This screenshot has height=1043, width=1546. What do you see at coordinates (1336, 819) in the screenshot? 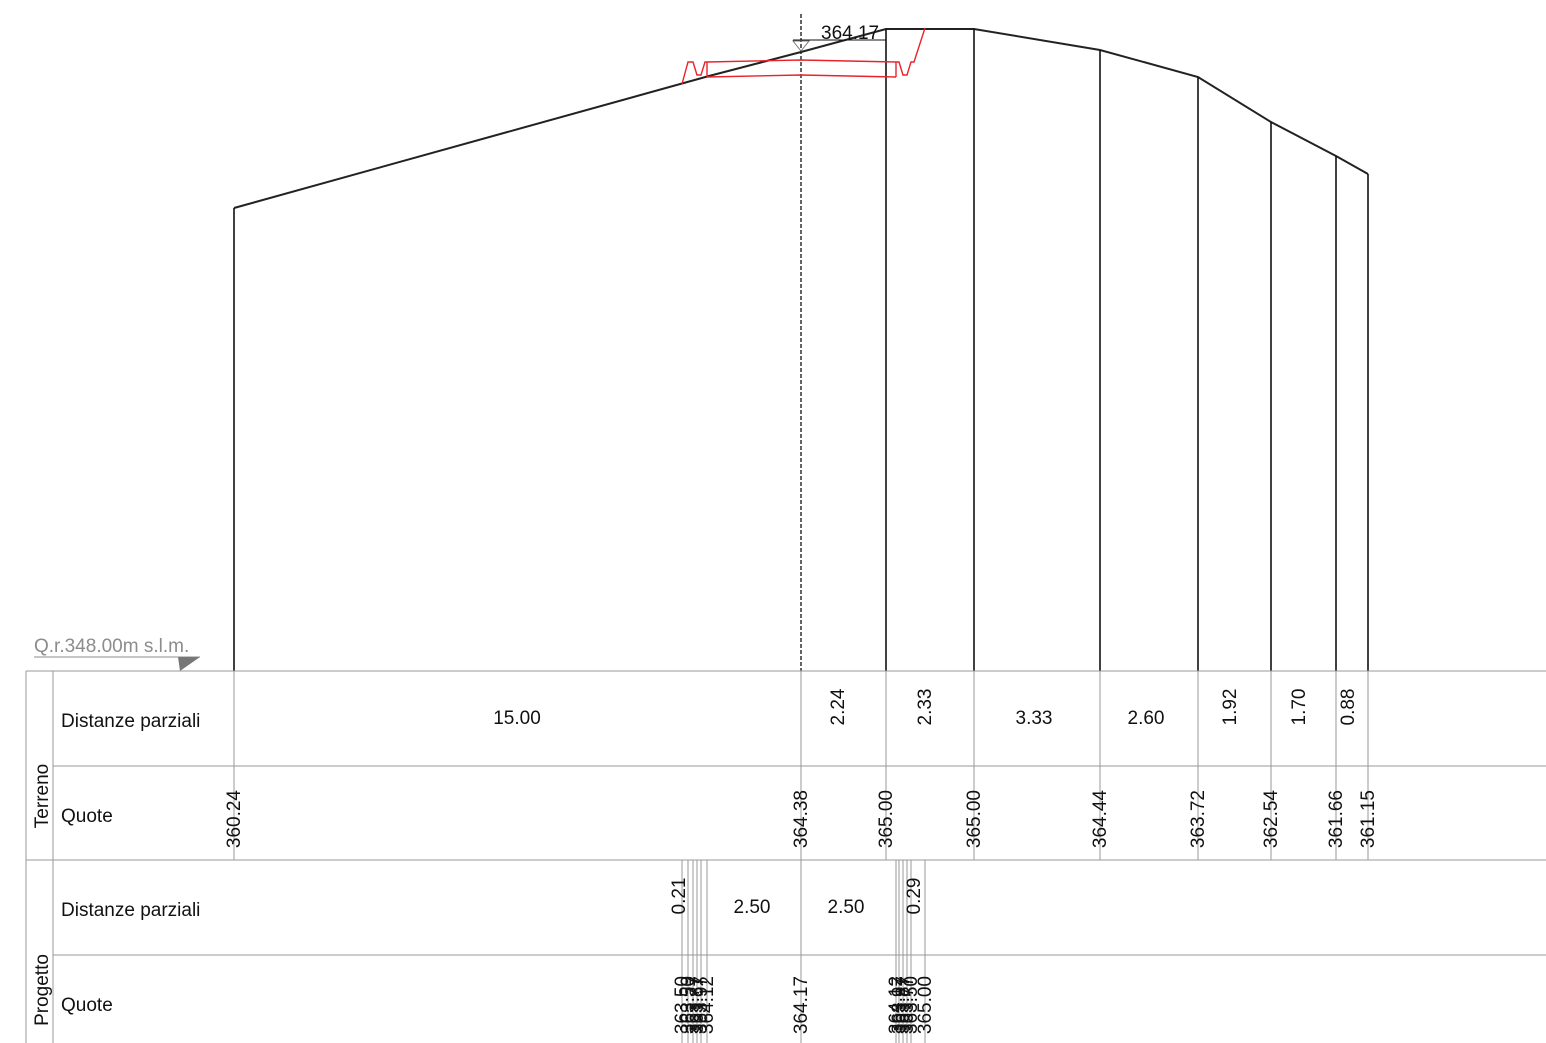
I see `terreno-elevation-value: 361.66` at bounding box center [1336, 819].